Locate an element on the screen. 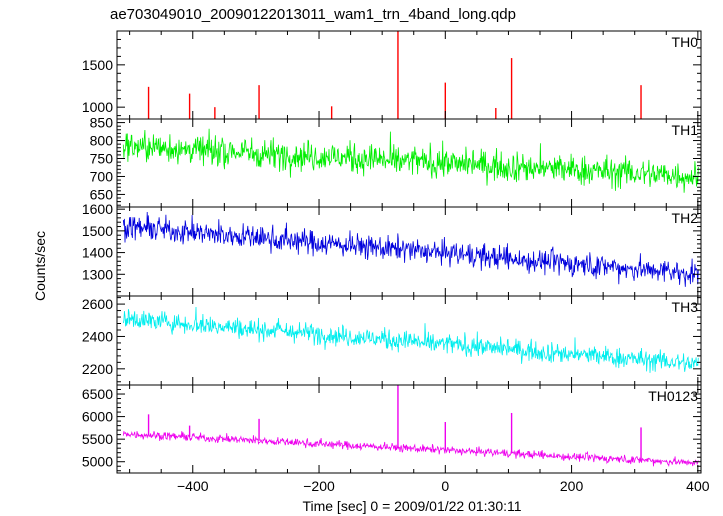  panel-label: TH2 is located at coordinates (685, 218).